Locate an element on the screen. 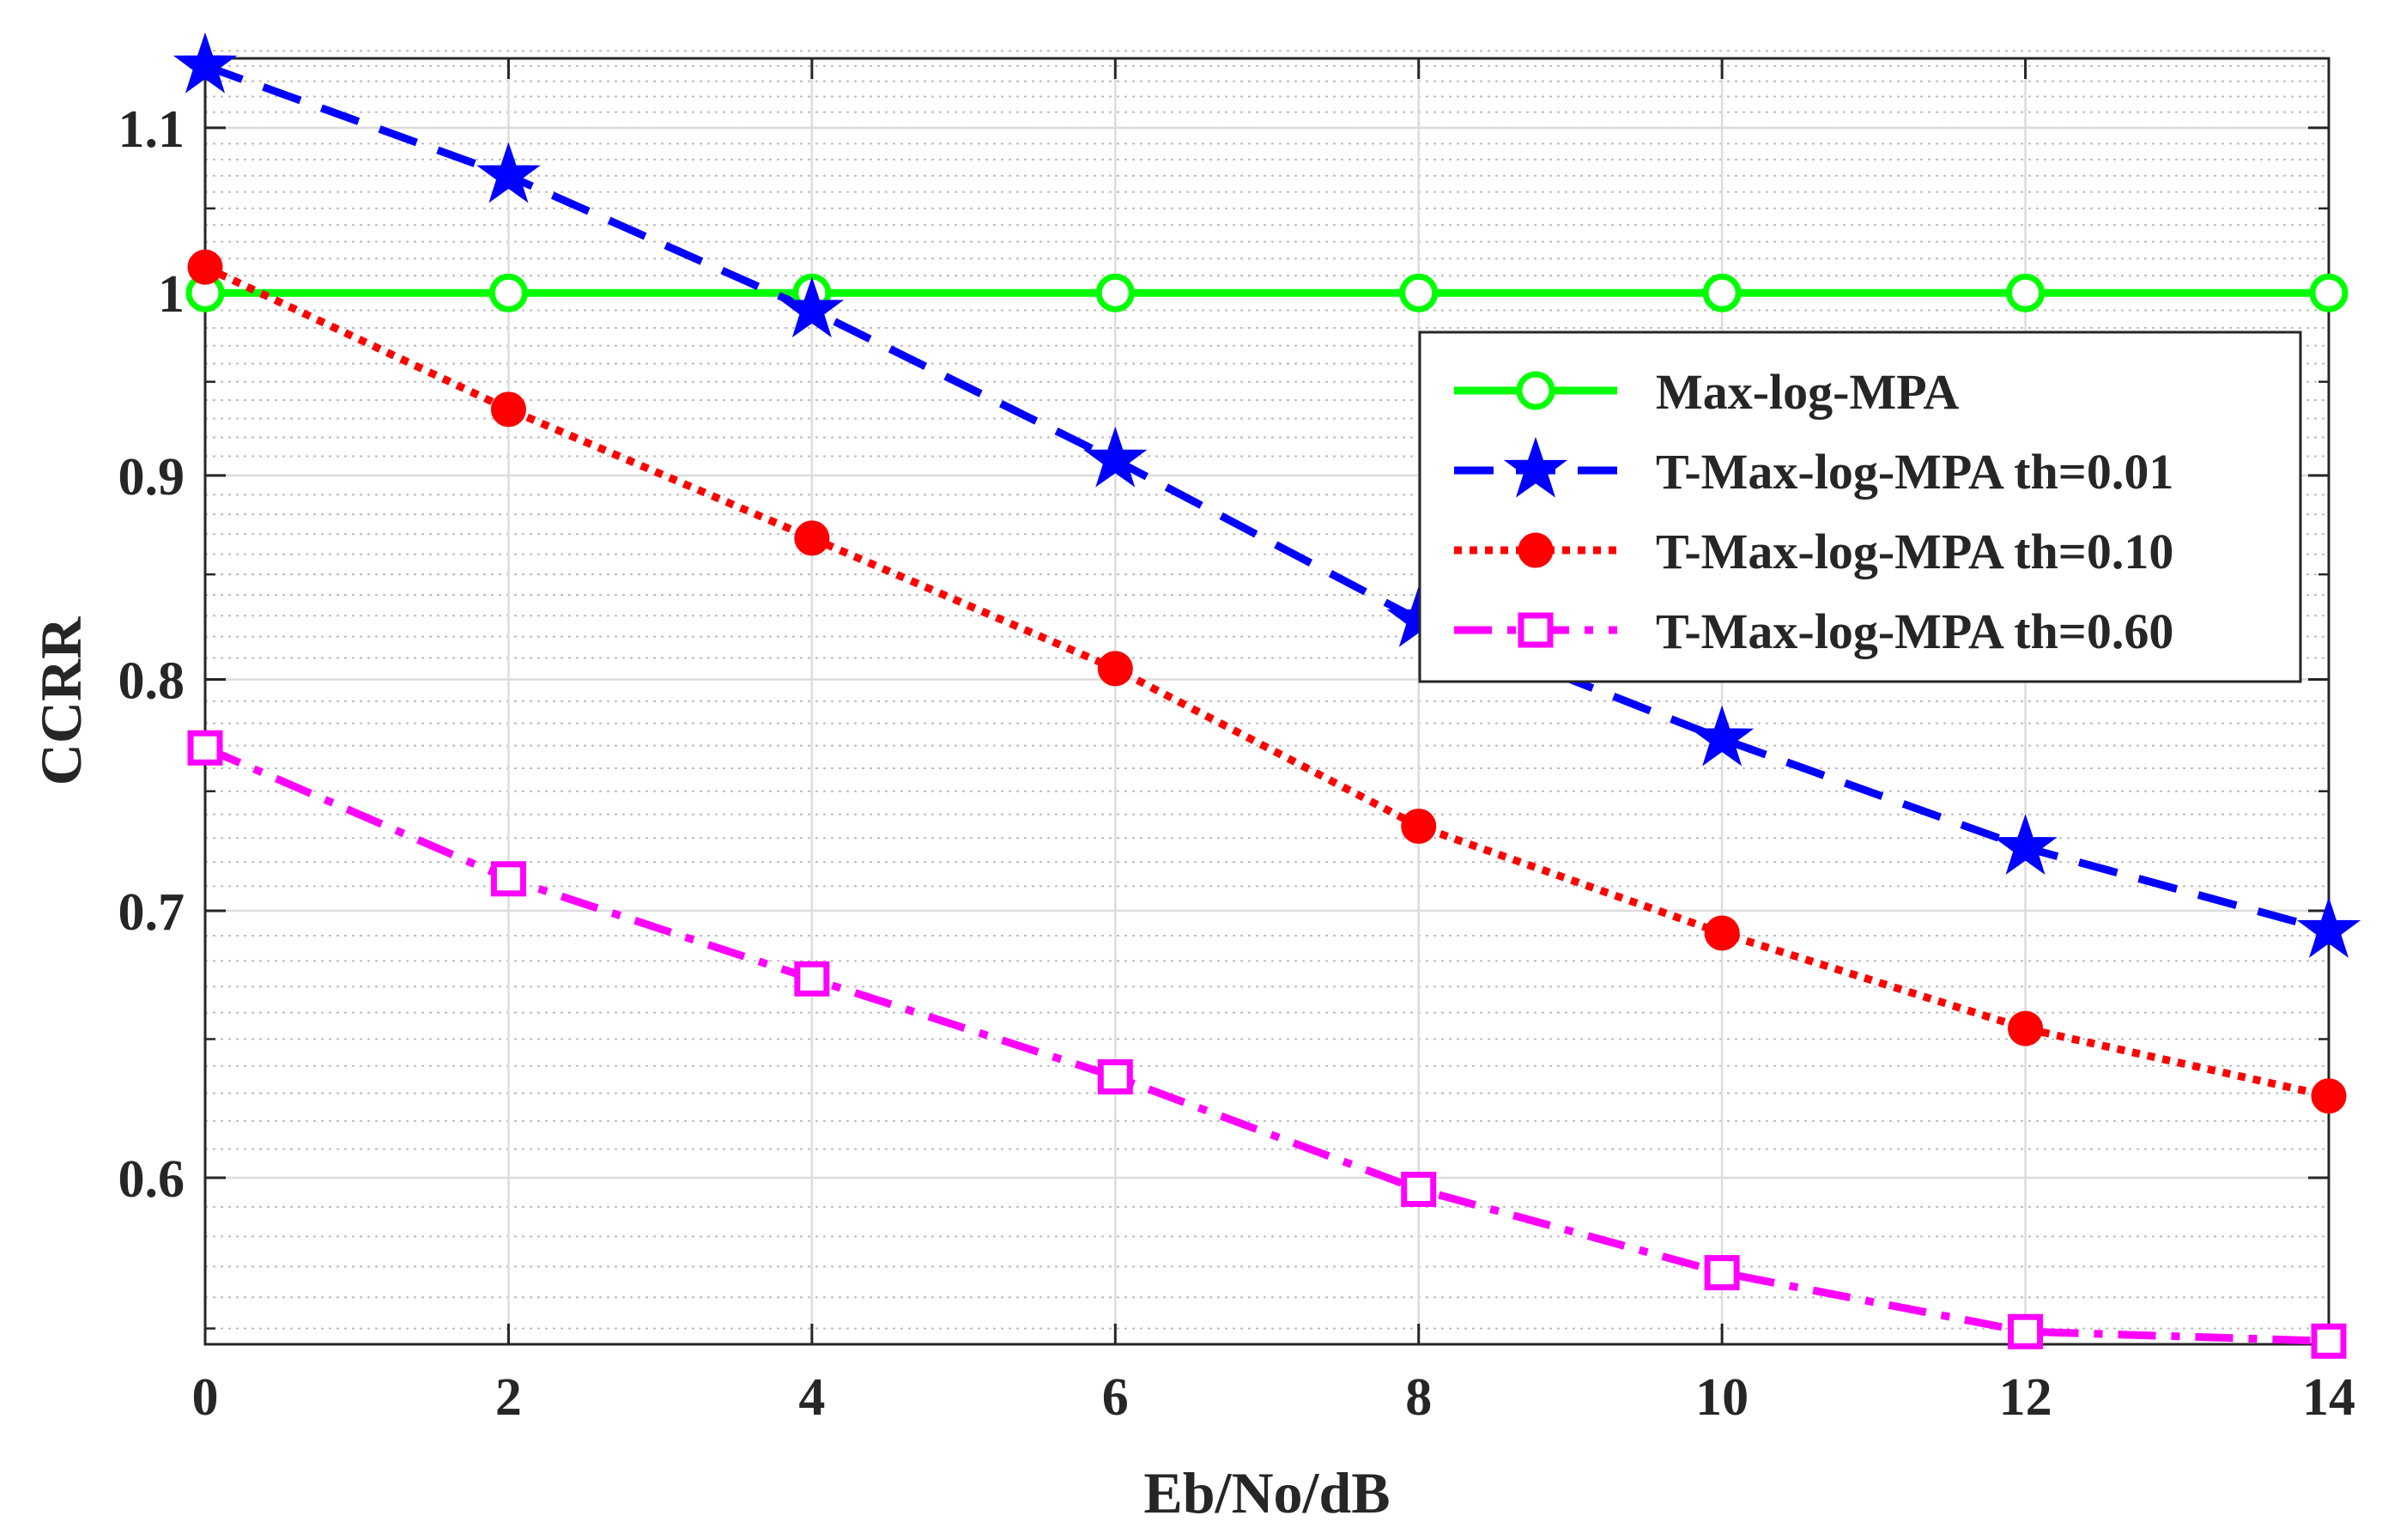  x-tick-label: 2 is located at coordinates (508, 1397).